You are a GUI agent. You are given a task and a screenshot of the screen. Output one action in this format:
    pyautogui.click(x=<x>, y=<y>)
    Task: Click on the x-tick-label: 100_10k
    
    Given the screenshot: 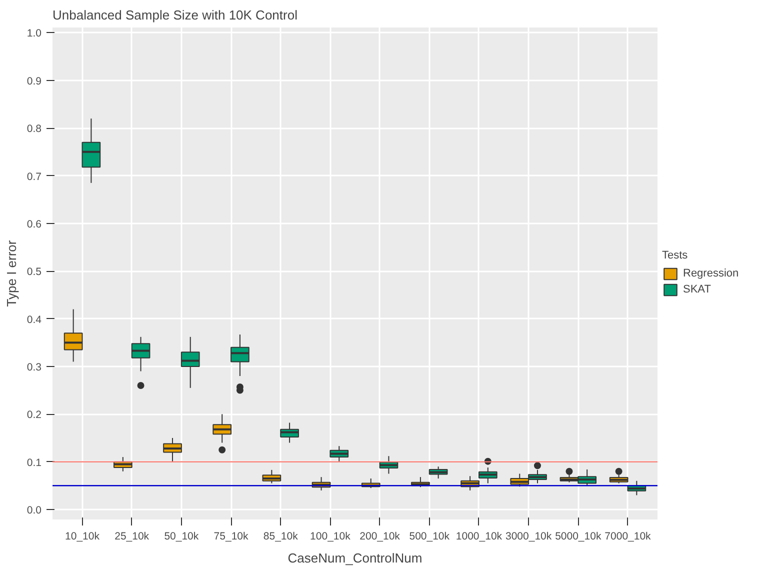 What is the action you would take?
    pyautogui.click(x=331, y=536)
    